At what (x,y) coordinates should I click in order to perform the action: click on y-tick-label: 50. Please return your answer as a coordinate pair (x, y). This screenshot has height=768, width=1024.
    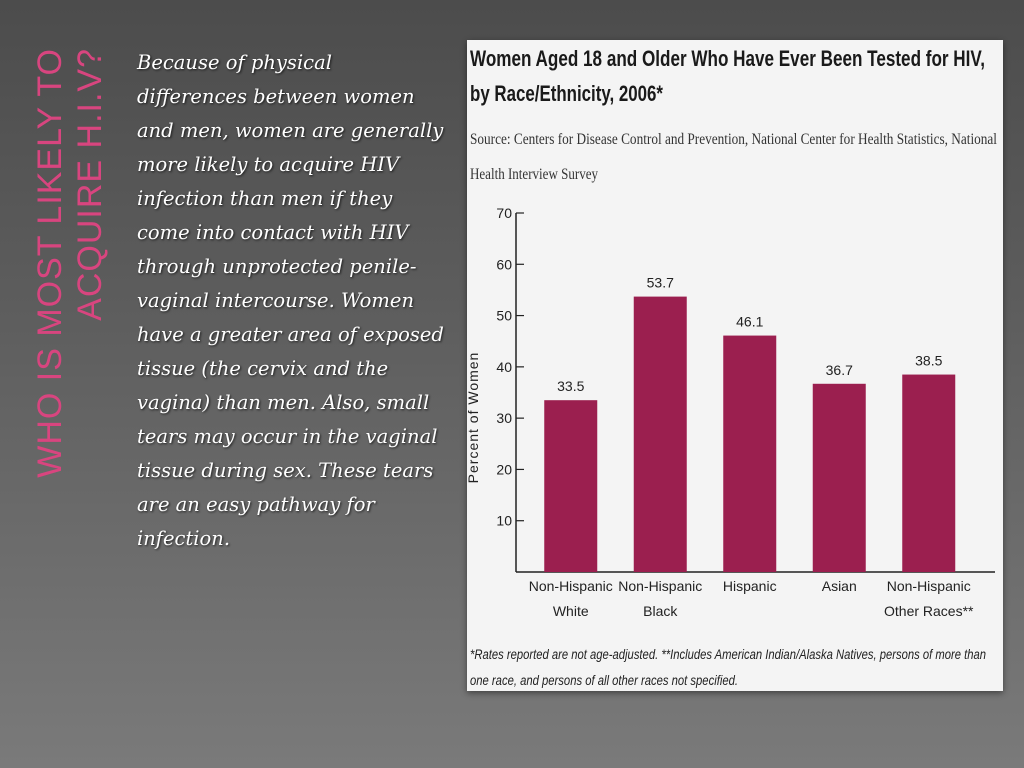
    Looking at the image, I should click on (504, 316).